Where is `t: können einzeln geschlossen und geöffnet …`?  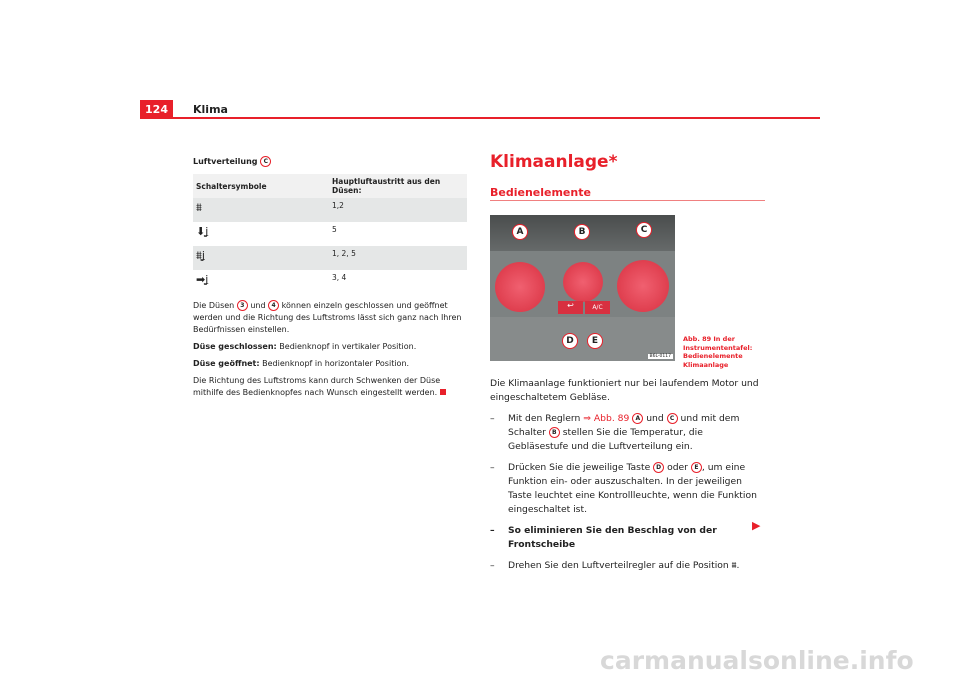
t: können einzeln geschlossen und geöffnet … is located at coordinates (327, 317).